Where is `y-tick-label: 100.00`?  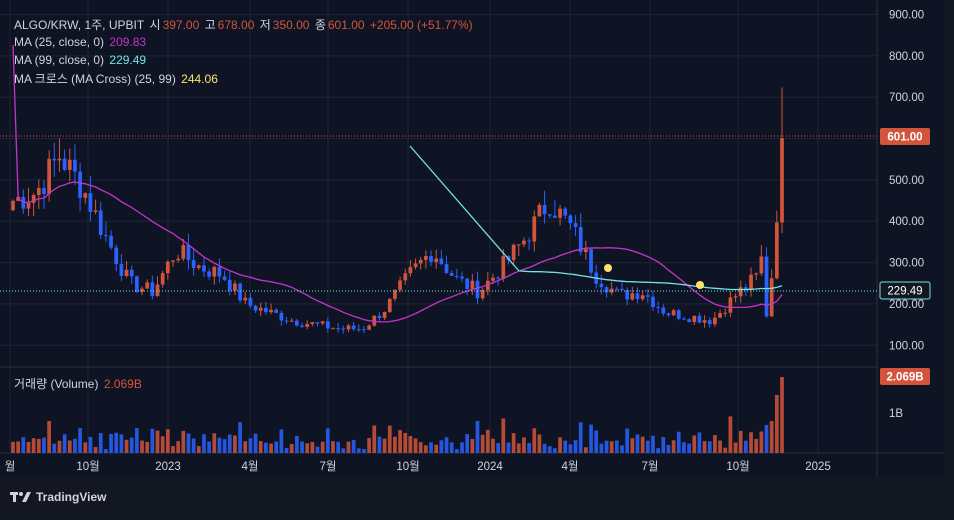 y-tick-label: 100.00 is located at coordinates (906, 346).